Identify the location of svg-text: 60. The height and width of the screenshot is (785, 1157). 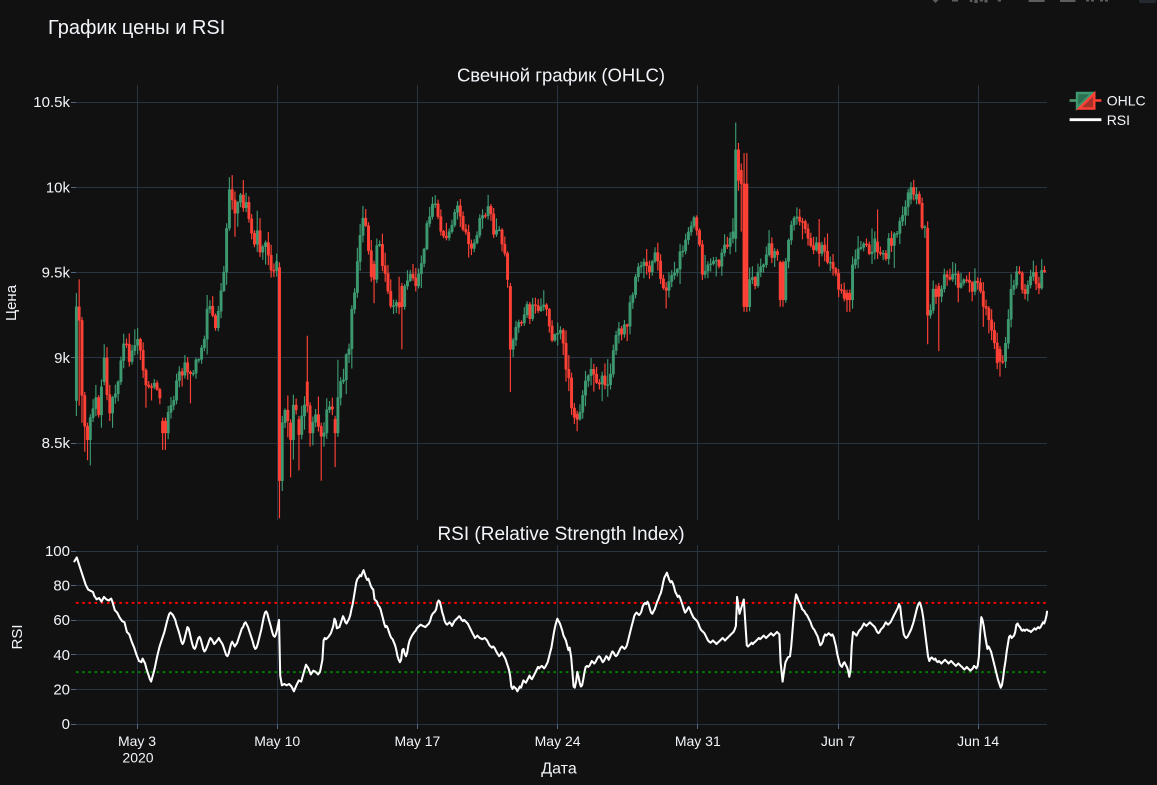
(61, 620).